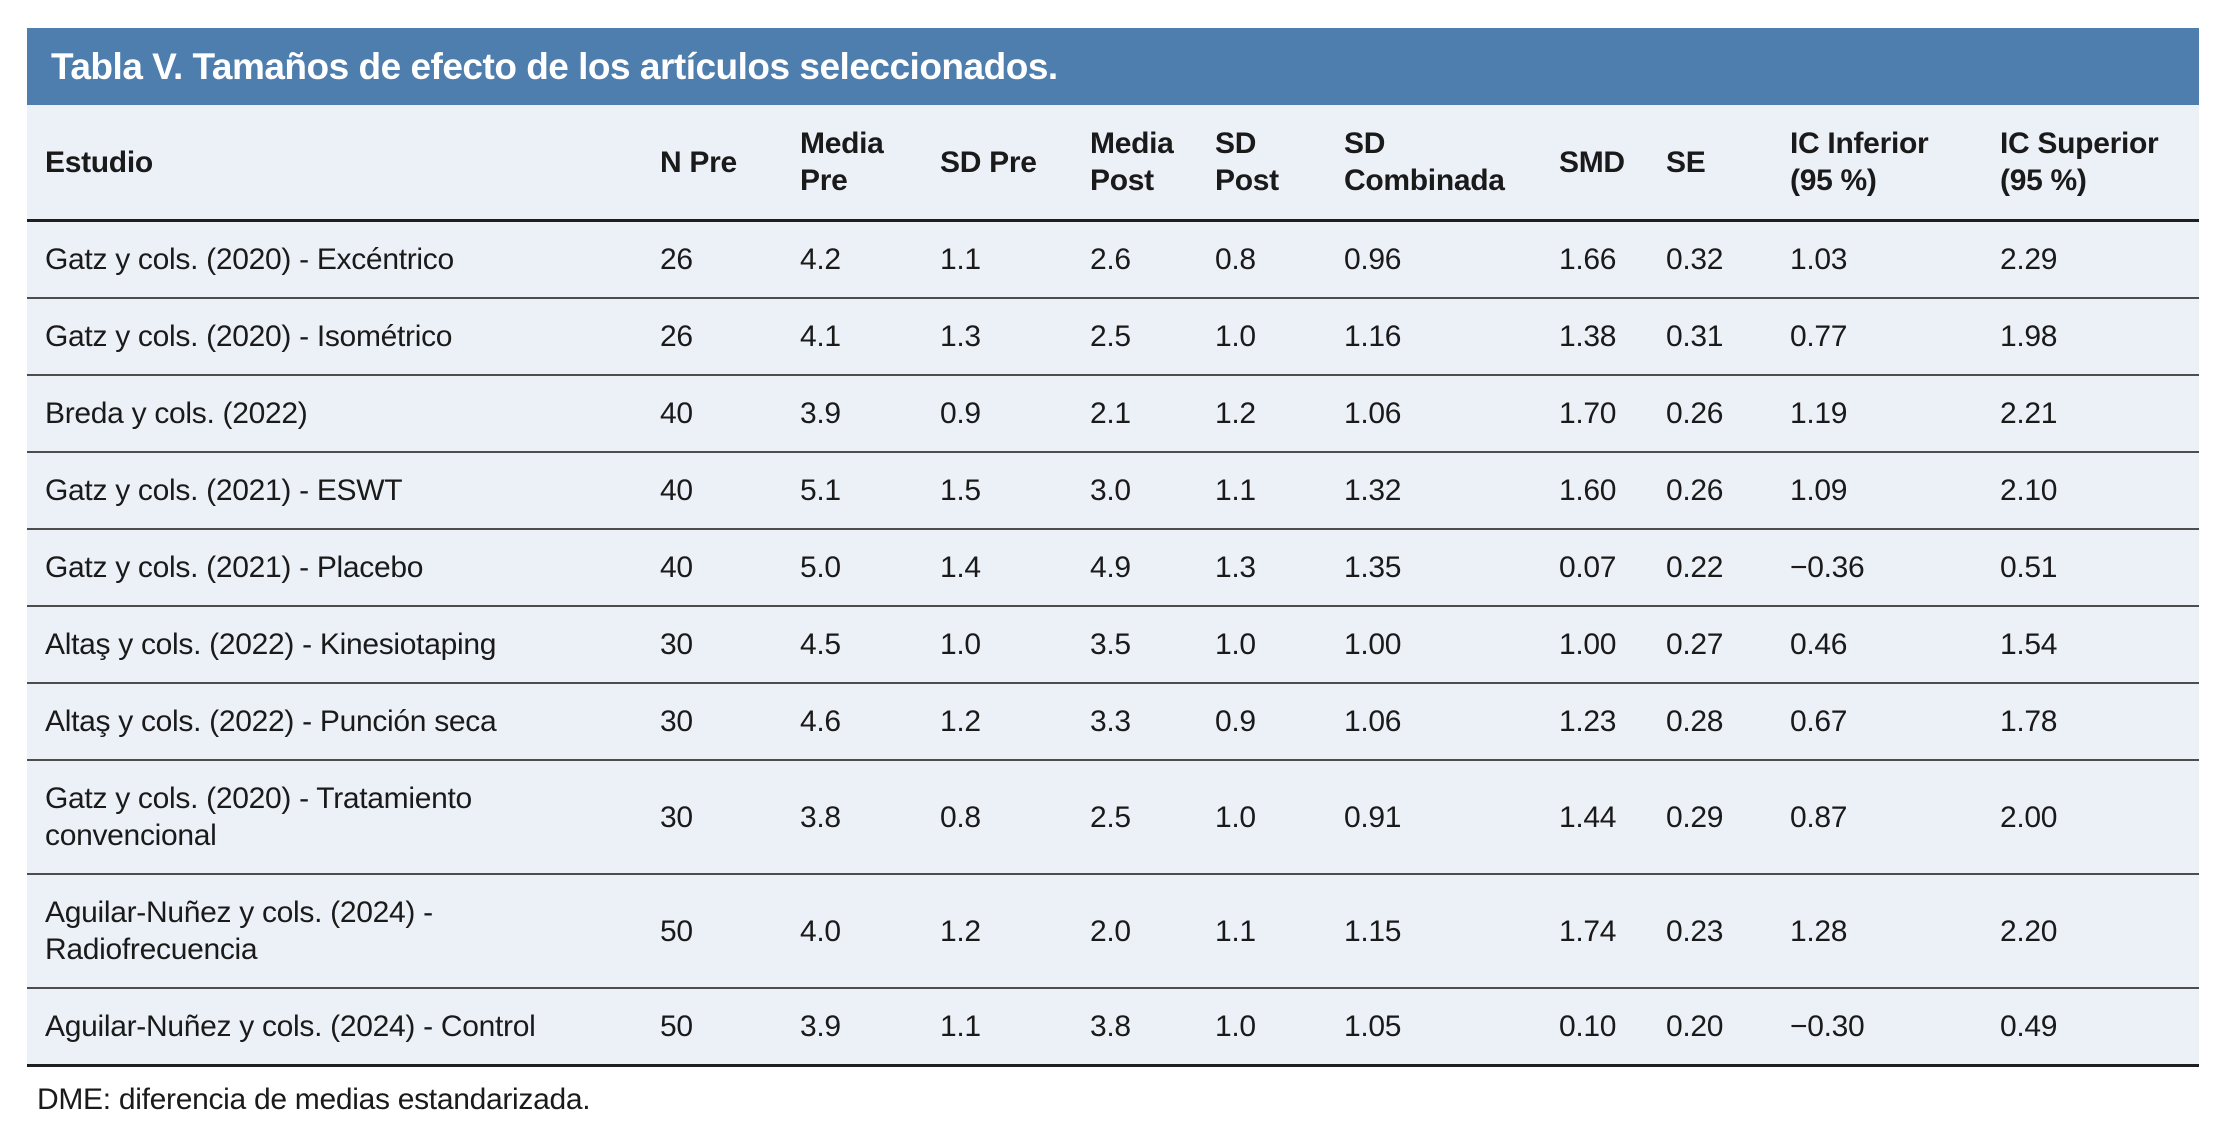 The width and height of the screenshot is (2226, 1126). I want to click on cell-ic-inferior: 1.03, so click(1879, 259).